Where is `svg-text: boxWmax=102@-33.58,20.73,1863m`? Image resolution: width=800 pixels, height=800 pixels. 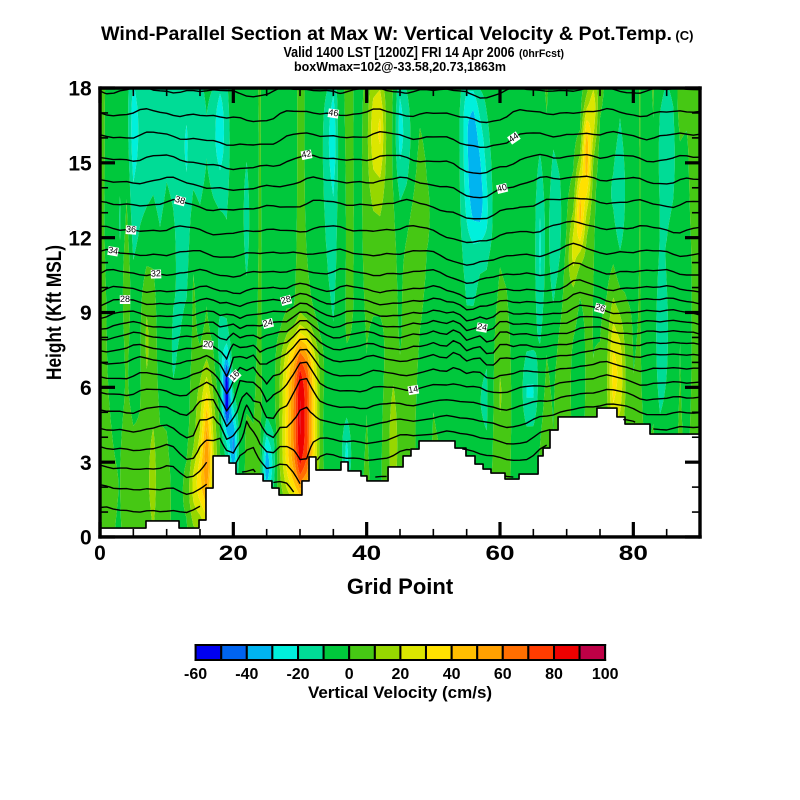 svg-text: boxWmax=102@-33.58,20.73,1863m is located at coordinates (400, 67).